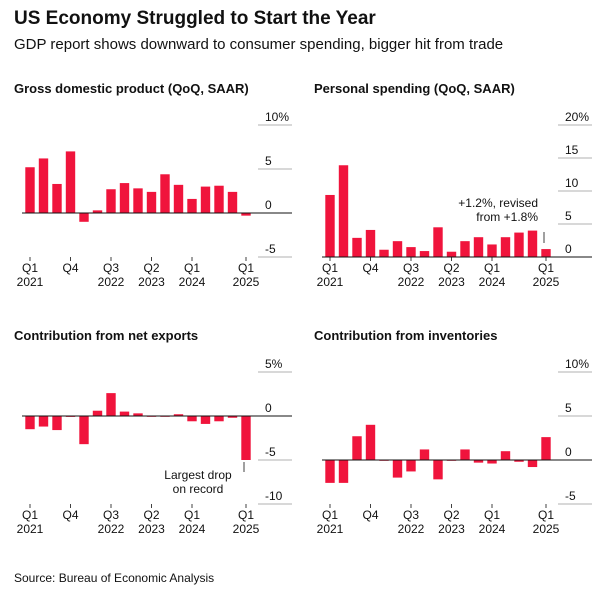  I want to click on panel-title: Personal spending (QoQ, SAAR), so click(414, 88).